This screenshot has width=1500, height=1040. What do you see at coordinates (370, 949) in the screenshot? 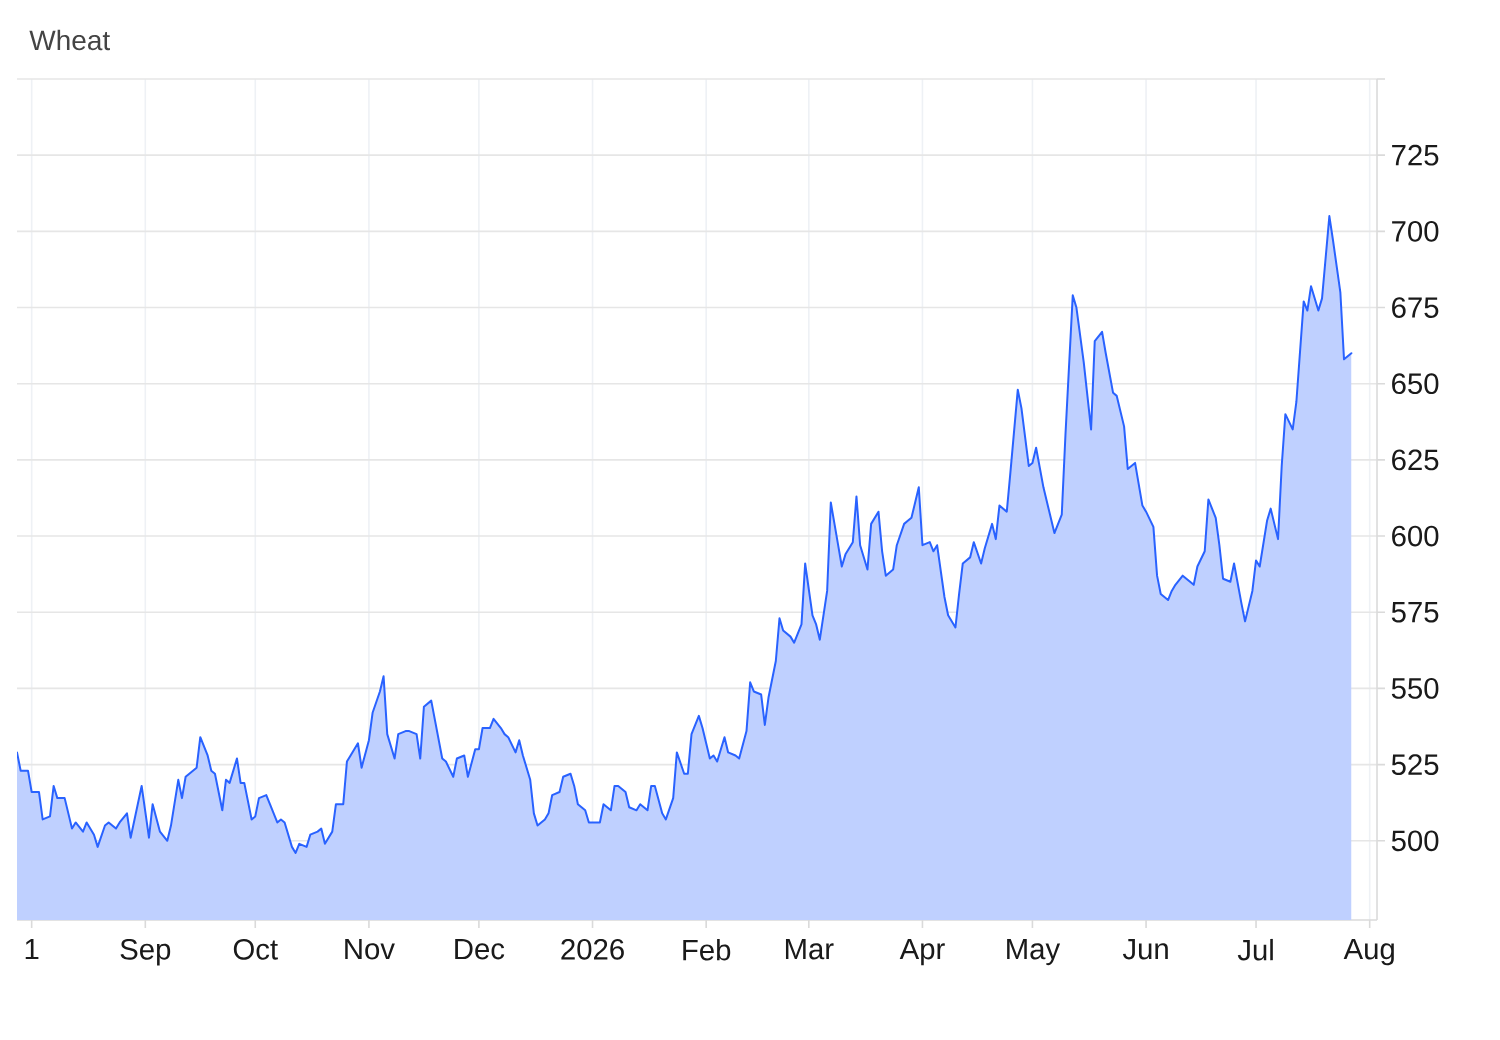
I see `x-tick-label: Nov` at bounding box center [370, 949].